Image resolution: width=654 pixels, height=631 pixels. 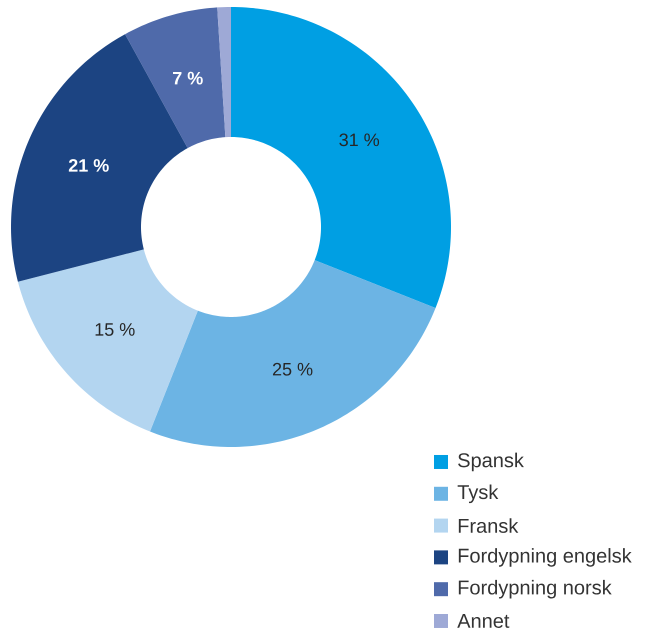 I want to click on data-label: 25 %, so click(x=292, y=369).